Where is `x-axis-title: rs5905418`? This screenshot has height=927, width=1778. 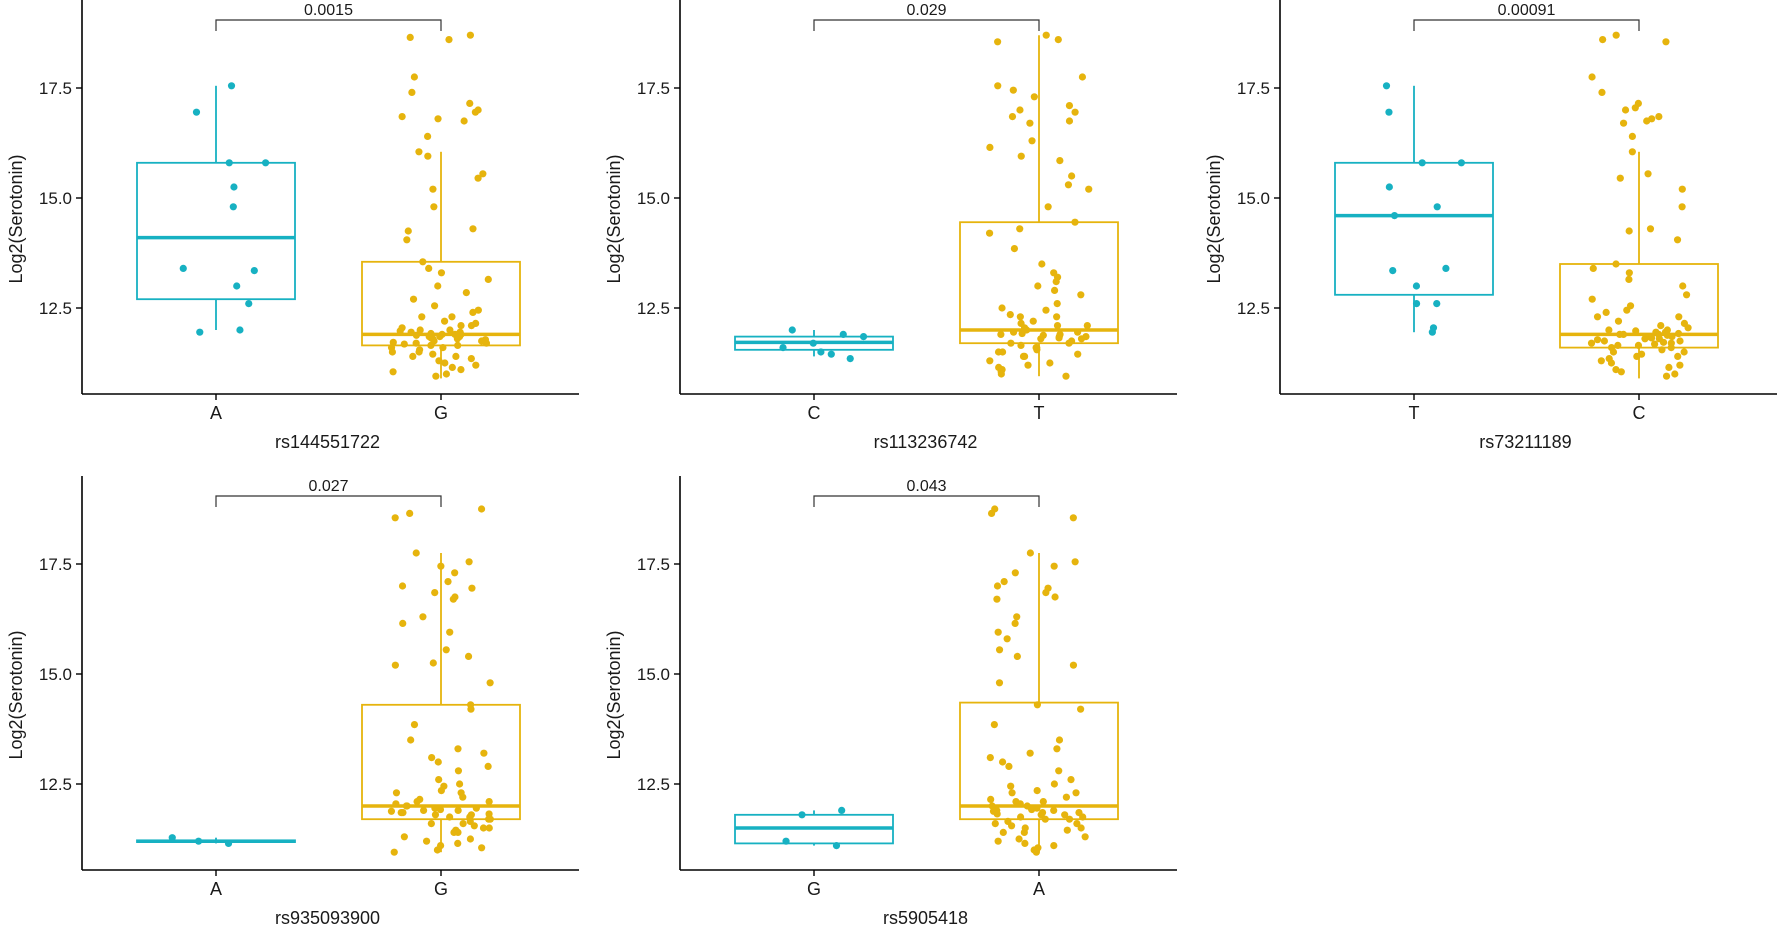
x-axis-title: rs5905418 is located at coordinates (925, 917).